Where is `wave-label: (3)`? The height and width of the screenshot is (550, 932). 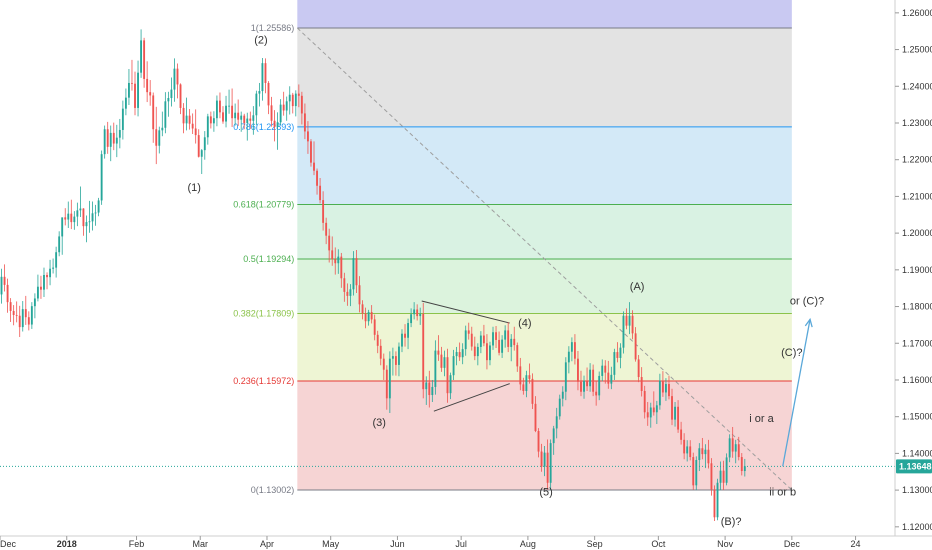
wave-label: (3) is located at coordinates (379, 423).